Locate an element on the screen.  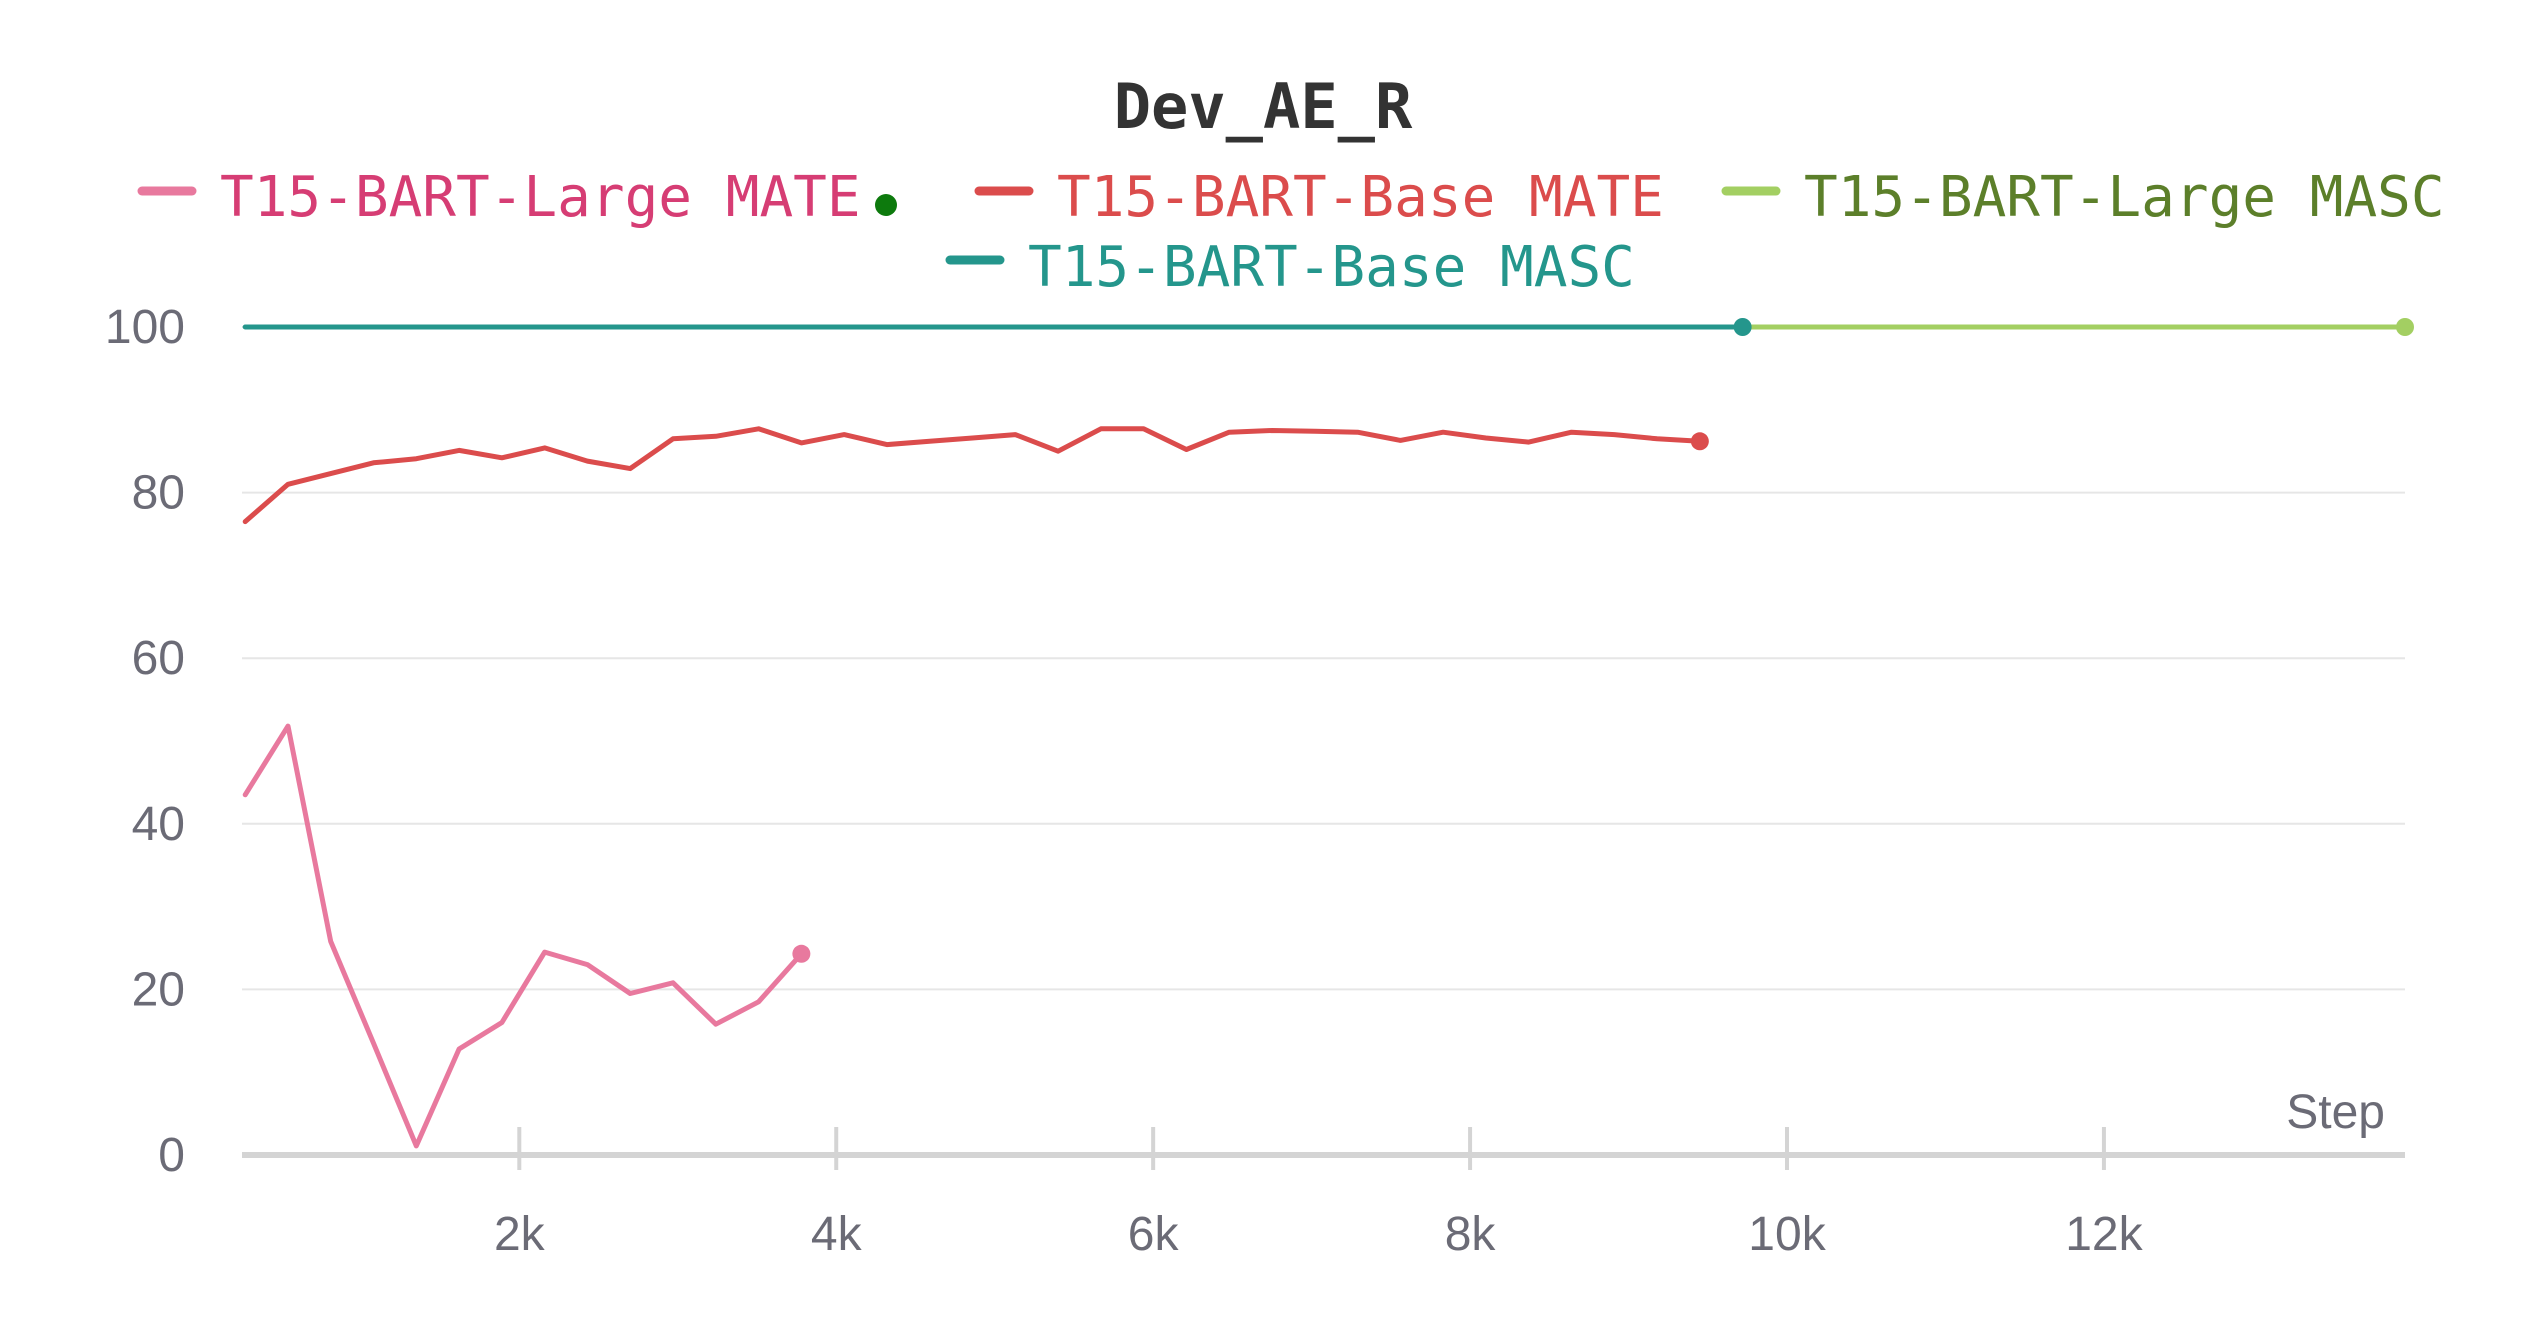
x-axis-label: Step is located at coordinates (2335, 1112).